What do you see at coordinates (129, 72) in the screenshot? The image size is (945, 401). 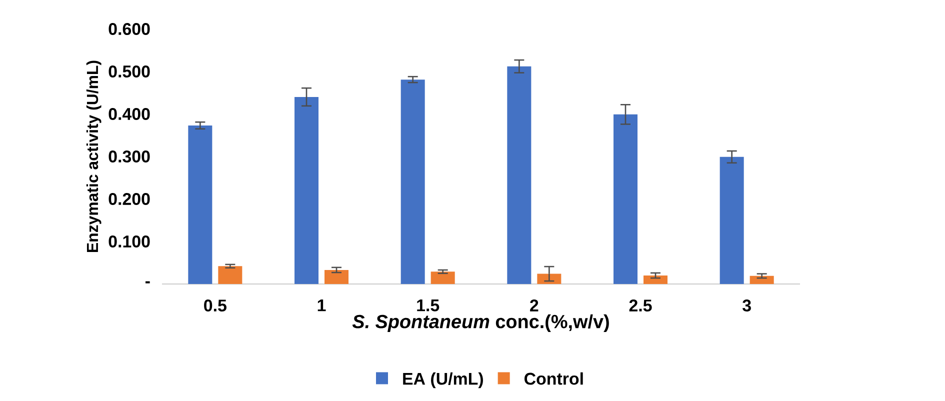 I see `y-tick-label: 0.500` at bounding box center [129, 72].